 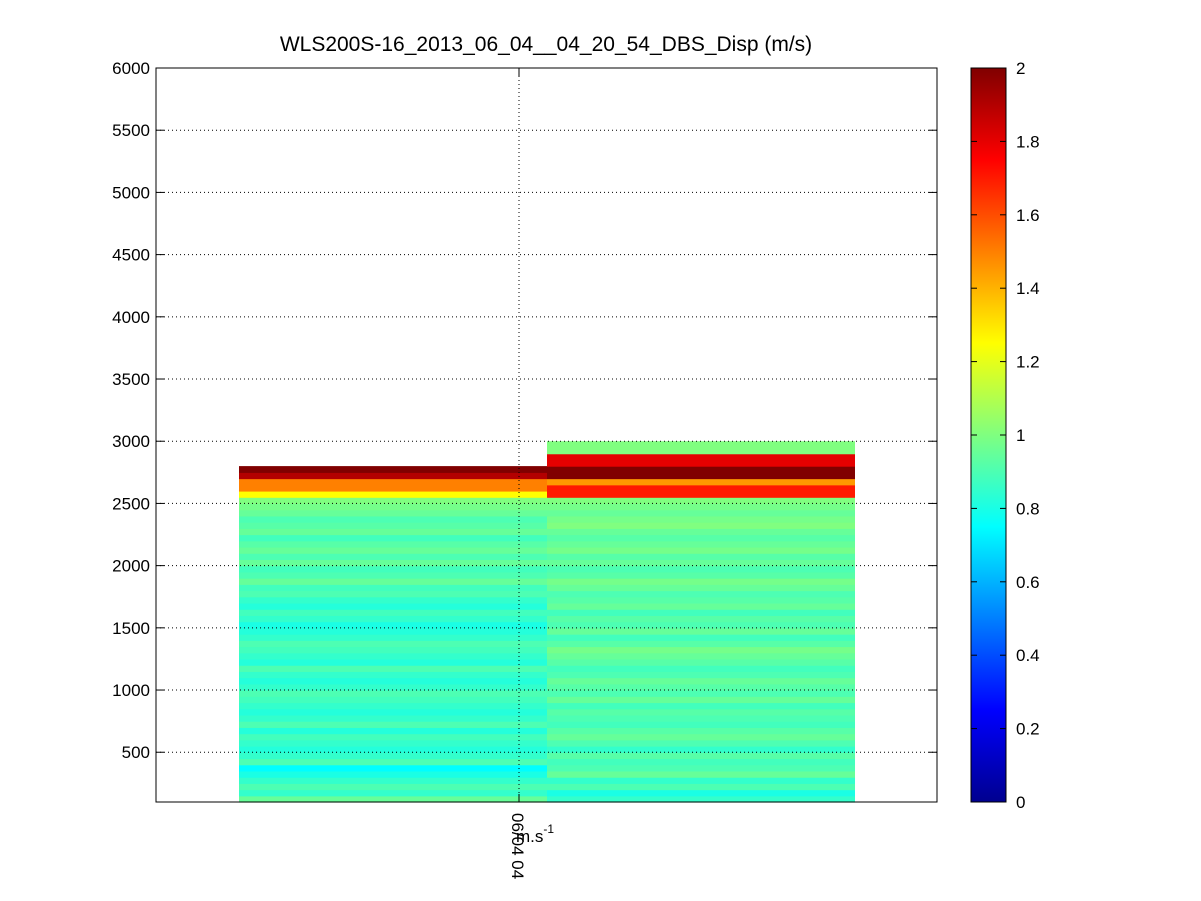 I want to click on colorbar-tick-label: 1.8, so click(x=1028, y=141).